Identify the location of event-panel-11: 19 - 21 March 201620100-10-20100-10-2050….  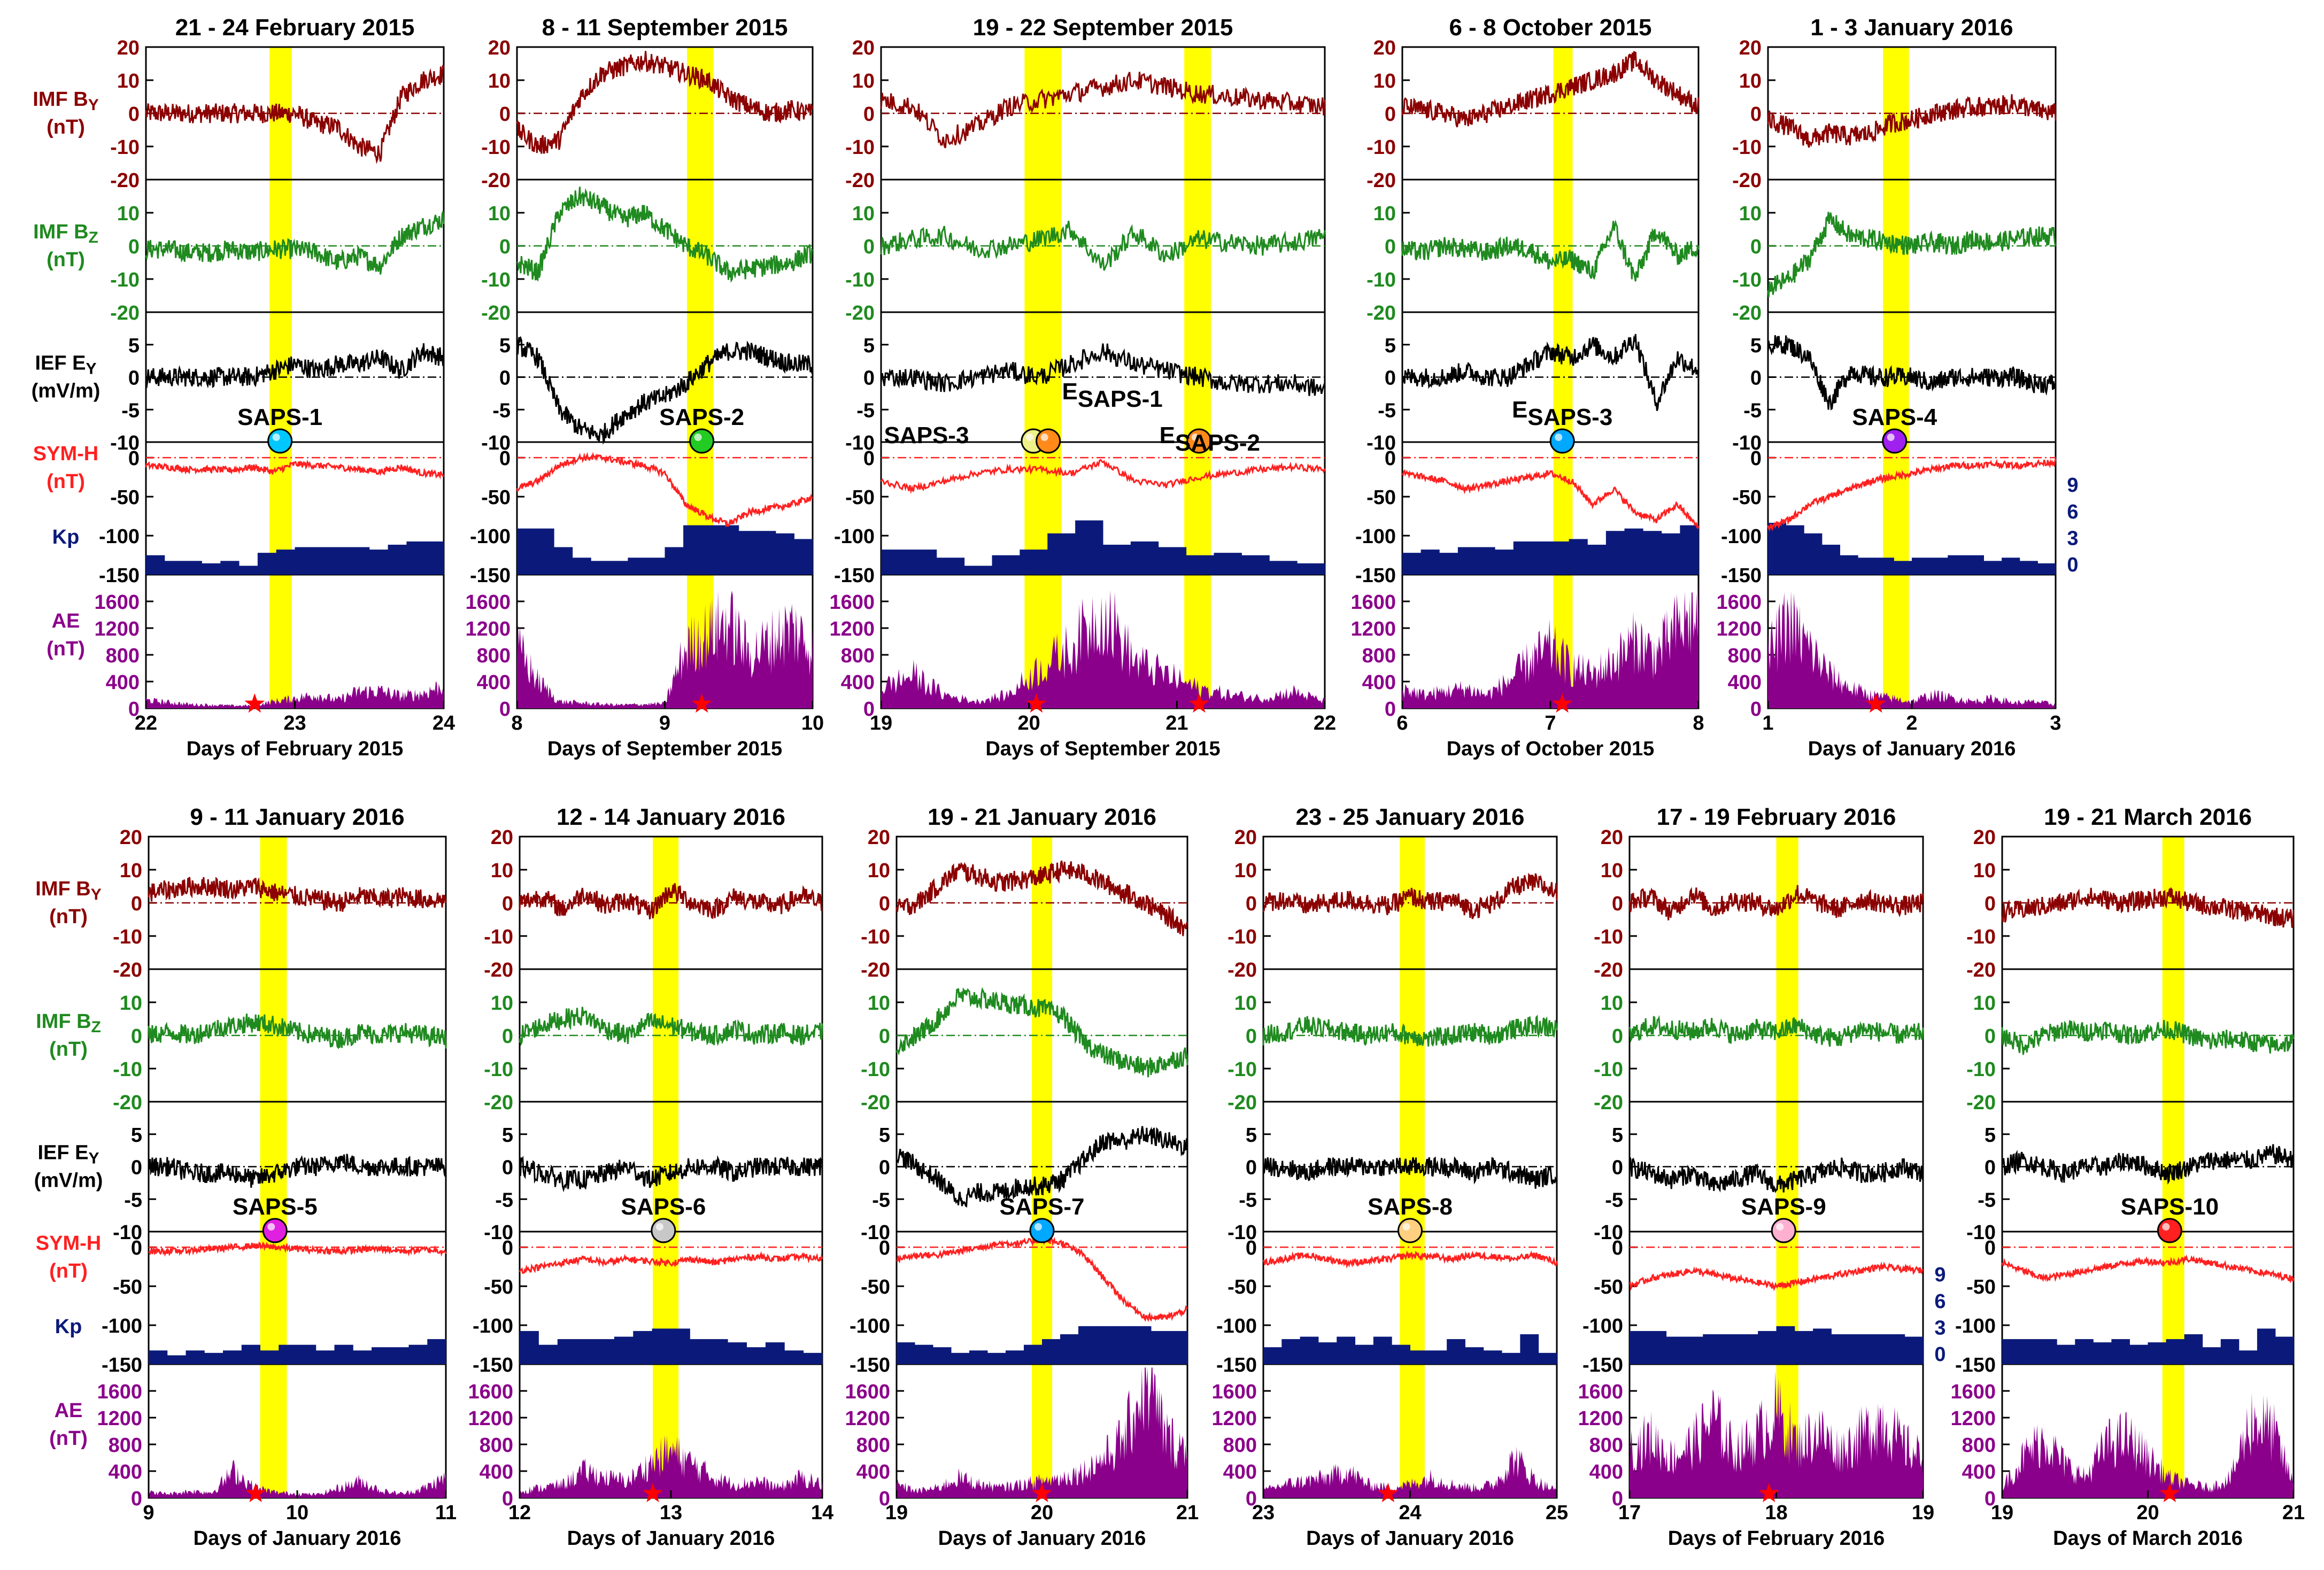
(2127, 1177).